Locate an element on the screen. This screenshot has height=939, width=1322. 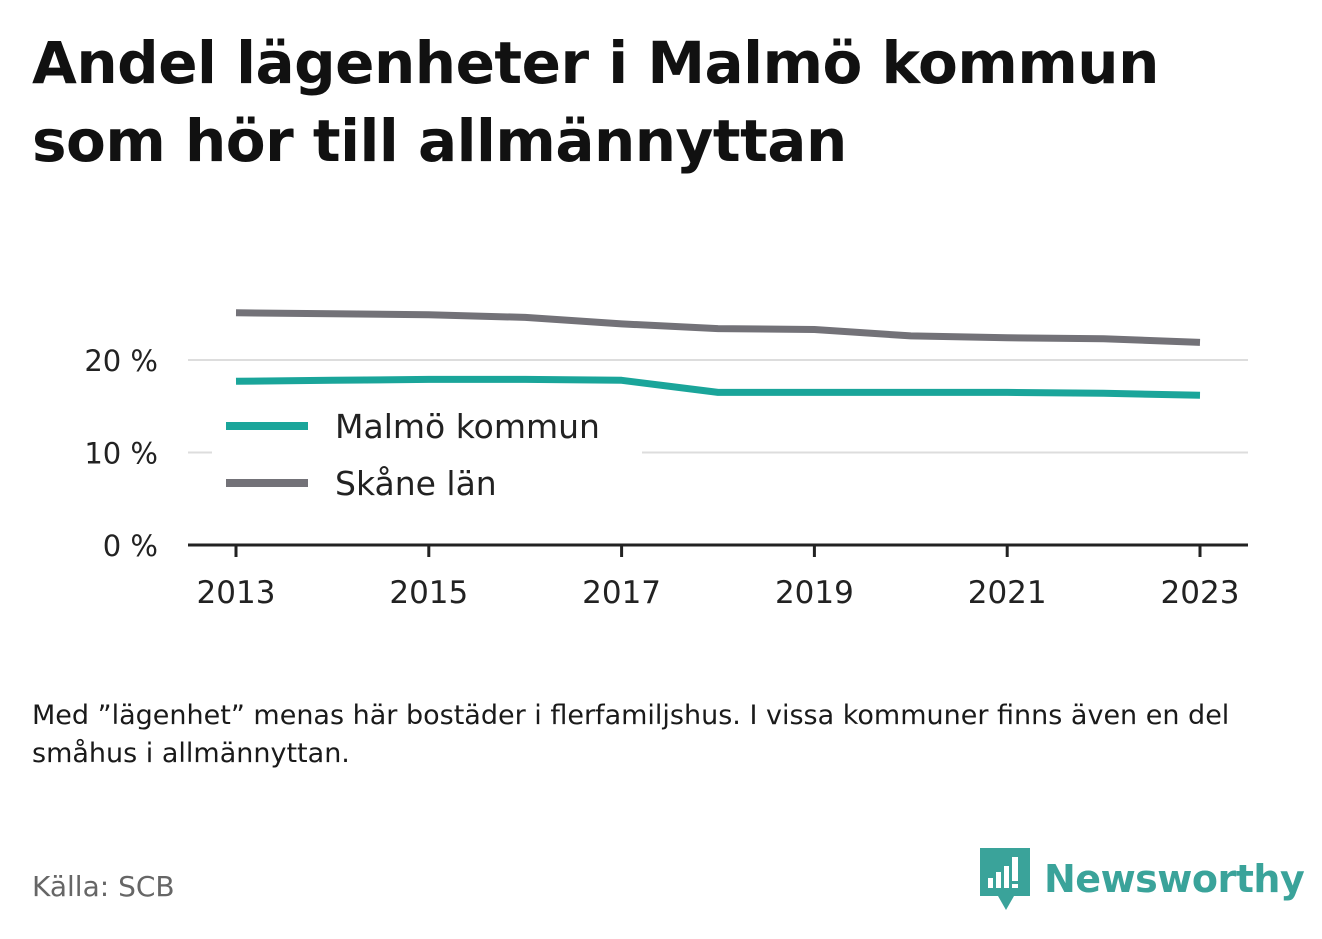
source-label: Källa: SCB is located at coordinates (103, 886).